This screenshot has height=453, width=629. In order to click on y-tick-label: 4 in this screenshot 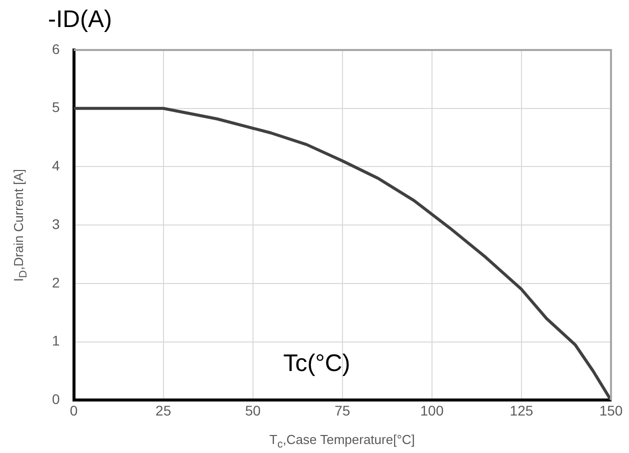, I will do `click(56, 166)`.